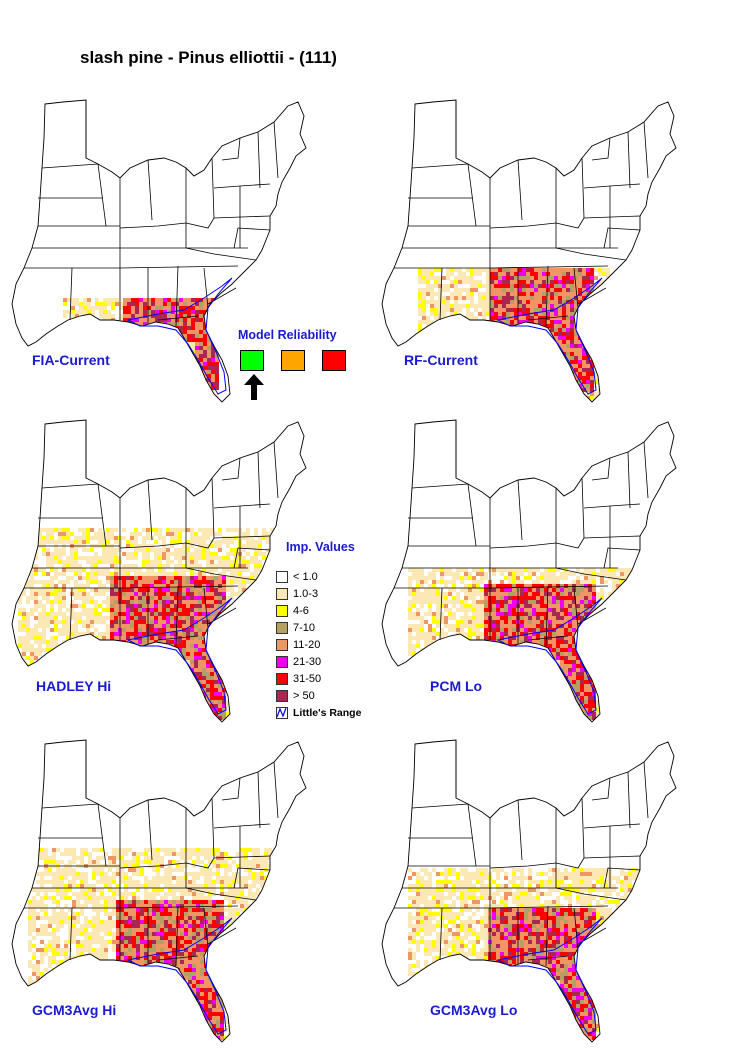  What do you see at coordinates (306, 594) in the screenshot?
I see `legend-label: 1.0-3` at bounding box center [306, 594].